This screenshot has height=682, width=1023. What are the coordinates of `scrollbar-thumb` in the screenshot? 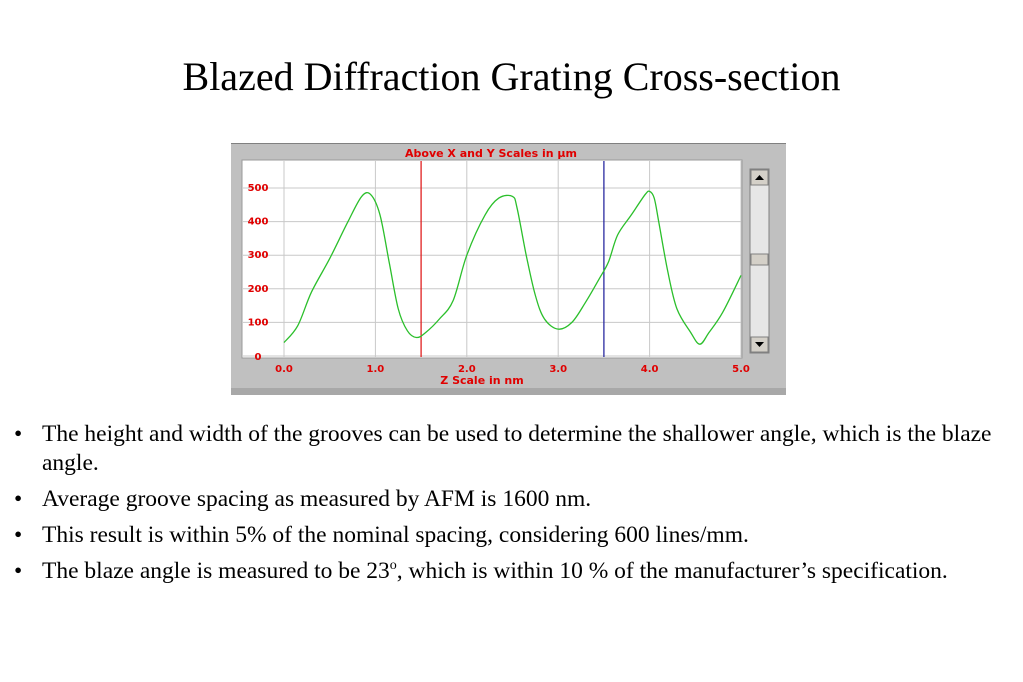 It's located at (759, 259).